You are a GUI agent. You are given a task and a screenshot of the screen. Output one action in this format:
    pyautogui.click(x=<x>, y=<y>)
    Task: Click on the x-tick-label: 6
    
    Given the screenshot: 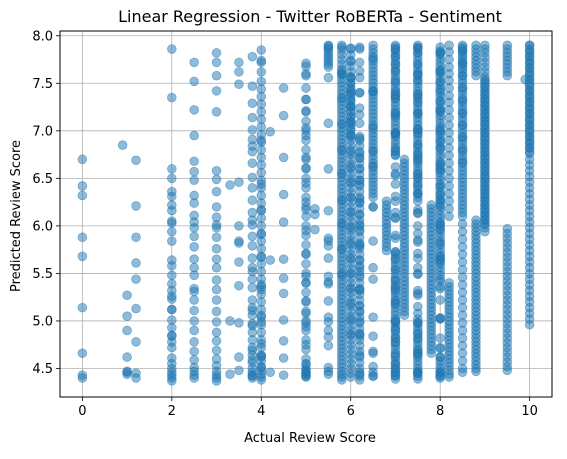 What is the action you would take?
    pyautogui.click(x=351, y=411)
    